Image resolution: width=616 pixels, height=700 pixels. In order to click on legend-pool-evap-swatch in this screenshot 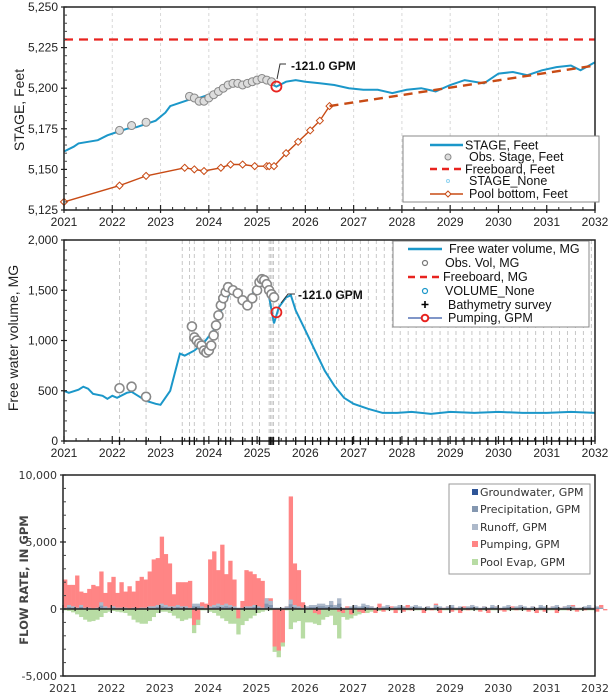, I will do `click(475, 562)`.